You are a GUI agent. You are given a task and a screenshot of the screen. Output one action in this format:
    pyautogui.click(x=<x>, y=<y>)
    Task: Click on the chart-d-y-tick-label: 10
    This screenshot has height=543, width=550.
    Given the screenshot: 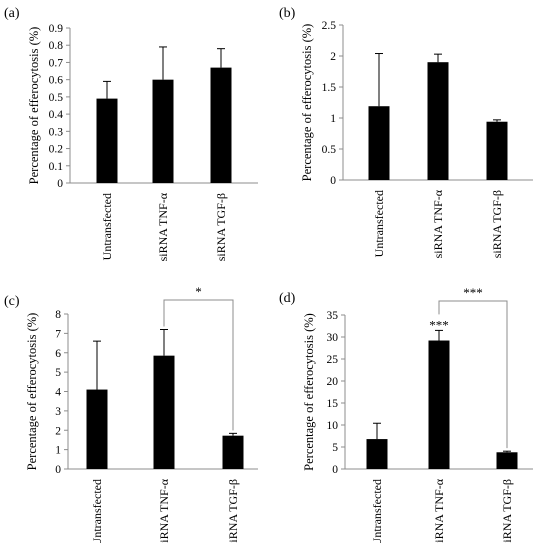 What is the action you would take?
    pyautogui.click(x=333, y=426)
    